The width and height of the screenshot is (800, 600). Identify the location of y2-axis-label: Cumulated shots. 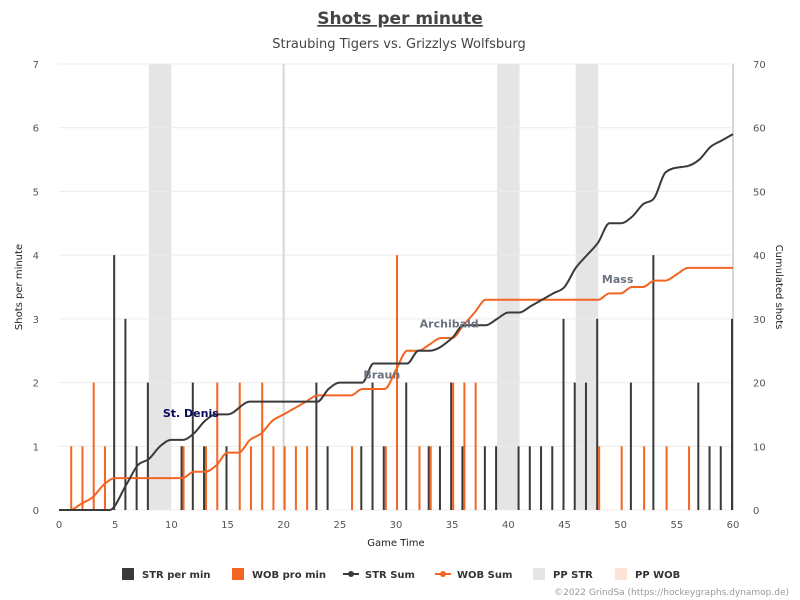
(778, 287).